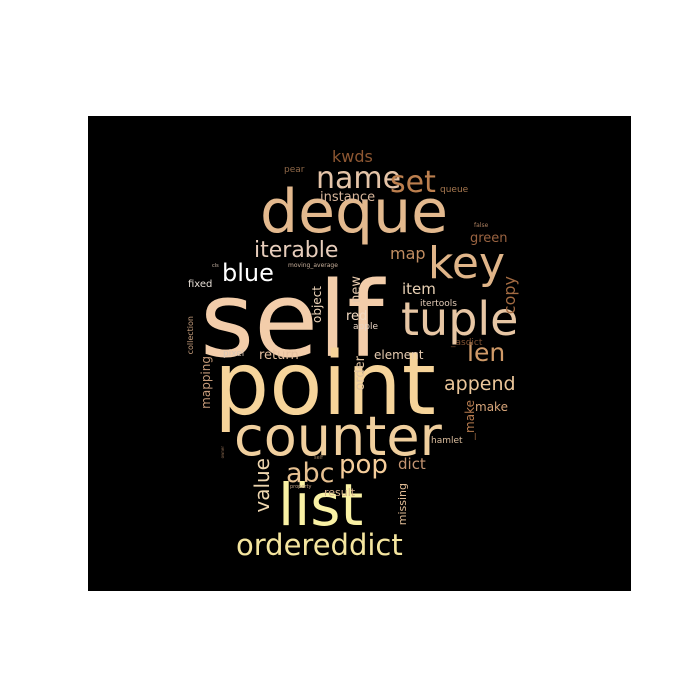 The height and width of the screenshot is (700, 700). What do you see at coordinates (509, 295) in the screenshot?
I see `word-copy: copy` at bounding box center [509, 295].